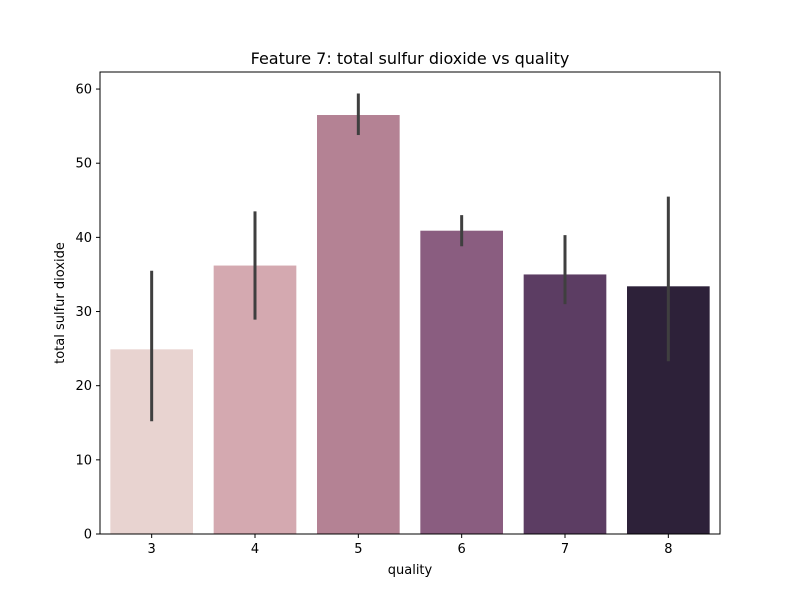  Describe the element at coordinates (83, 164) in the screenshot. I see `y-tick-label: 50` at that location.